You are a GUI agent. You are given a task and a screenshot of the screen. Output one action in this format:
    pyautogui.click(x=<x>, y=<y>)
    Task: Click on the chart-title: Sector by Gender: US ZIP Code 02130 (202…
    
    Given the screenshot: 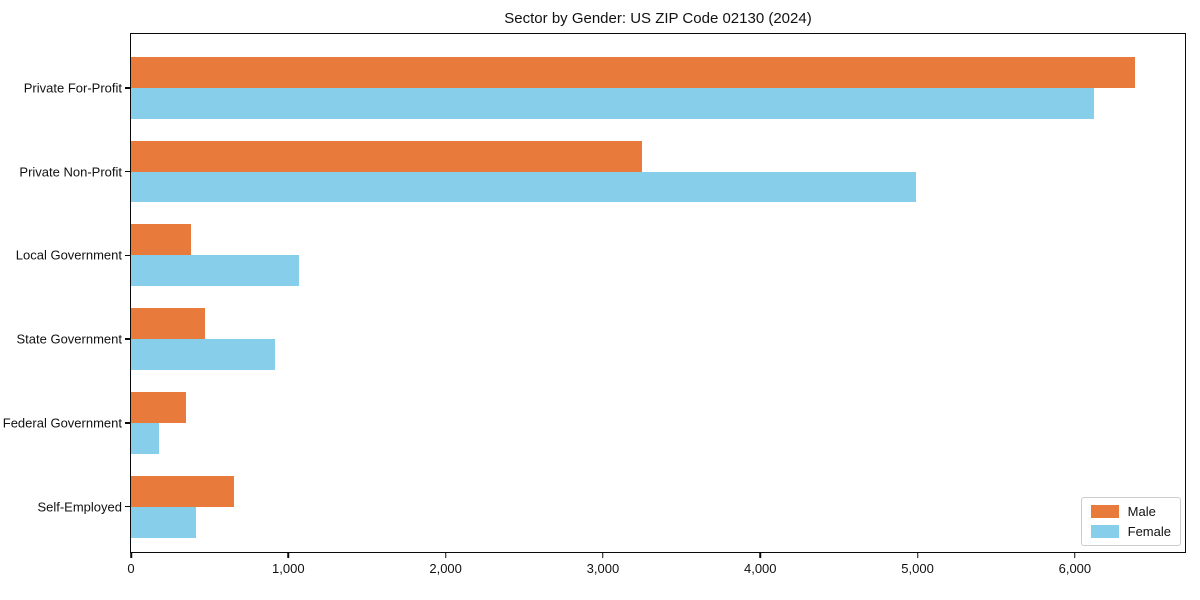 What is the action you would take?
    pyautogui.click(x=658, y=18)
    